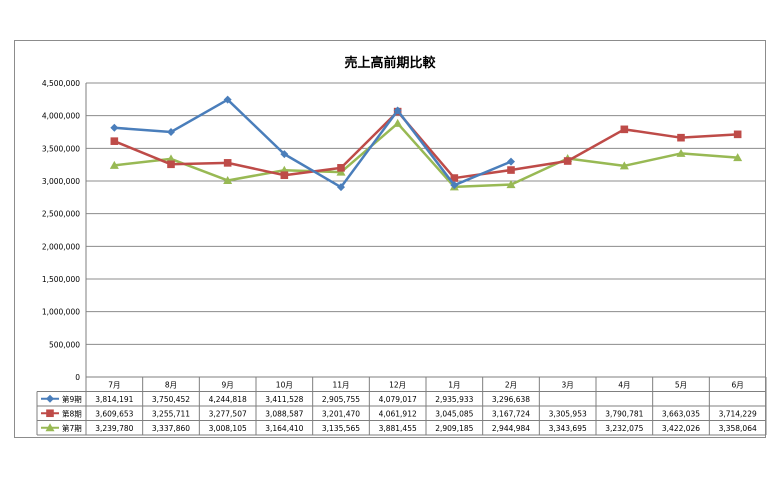  What do you see at coordinates (738, 384) in the screenshot?
I see `x-tick-label: 6月` at bounding box center [738, 384].